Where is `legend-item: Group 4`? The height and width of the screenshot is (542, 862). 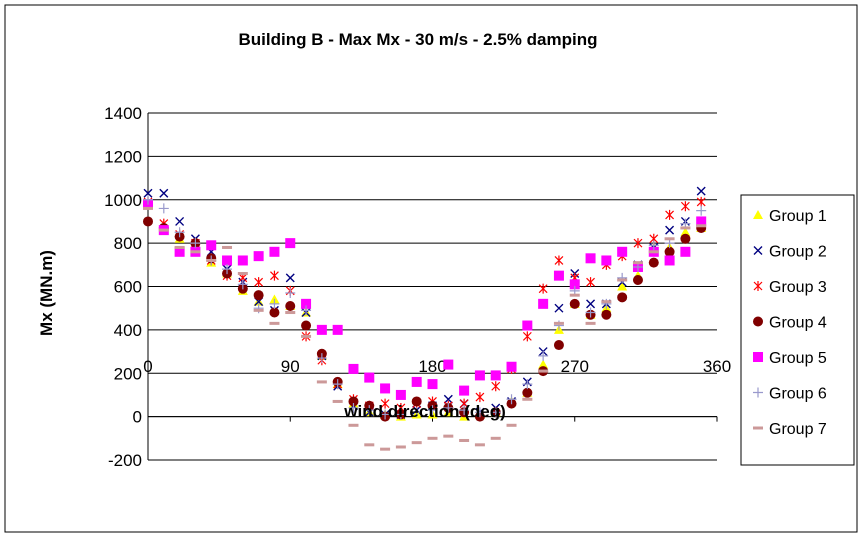
legend-item: Group 4 is located at coordinates (790, 323).